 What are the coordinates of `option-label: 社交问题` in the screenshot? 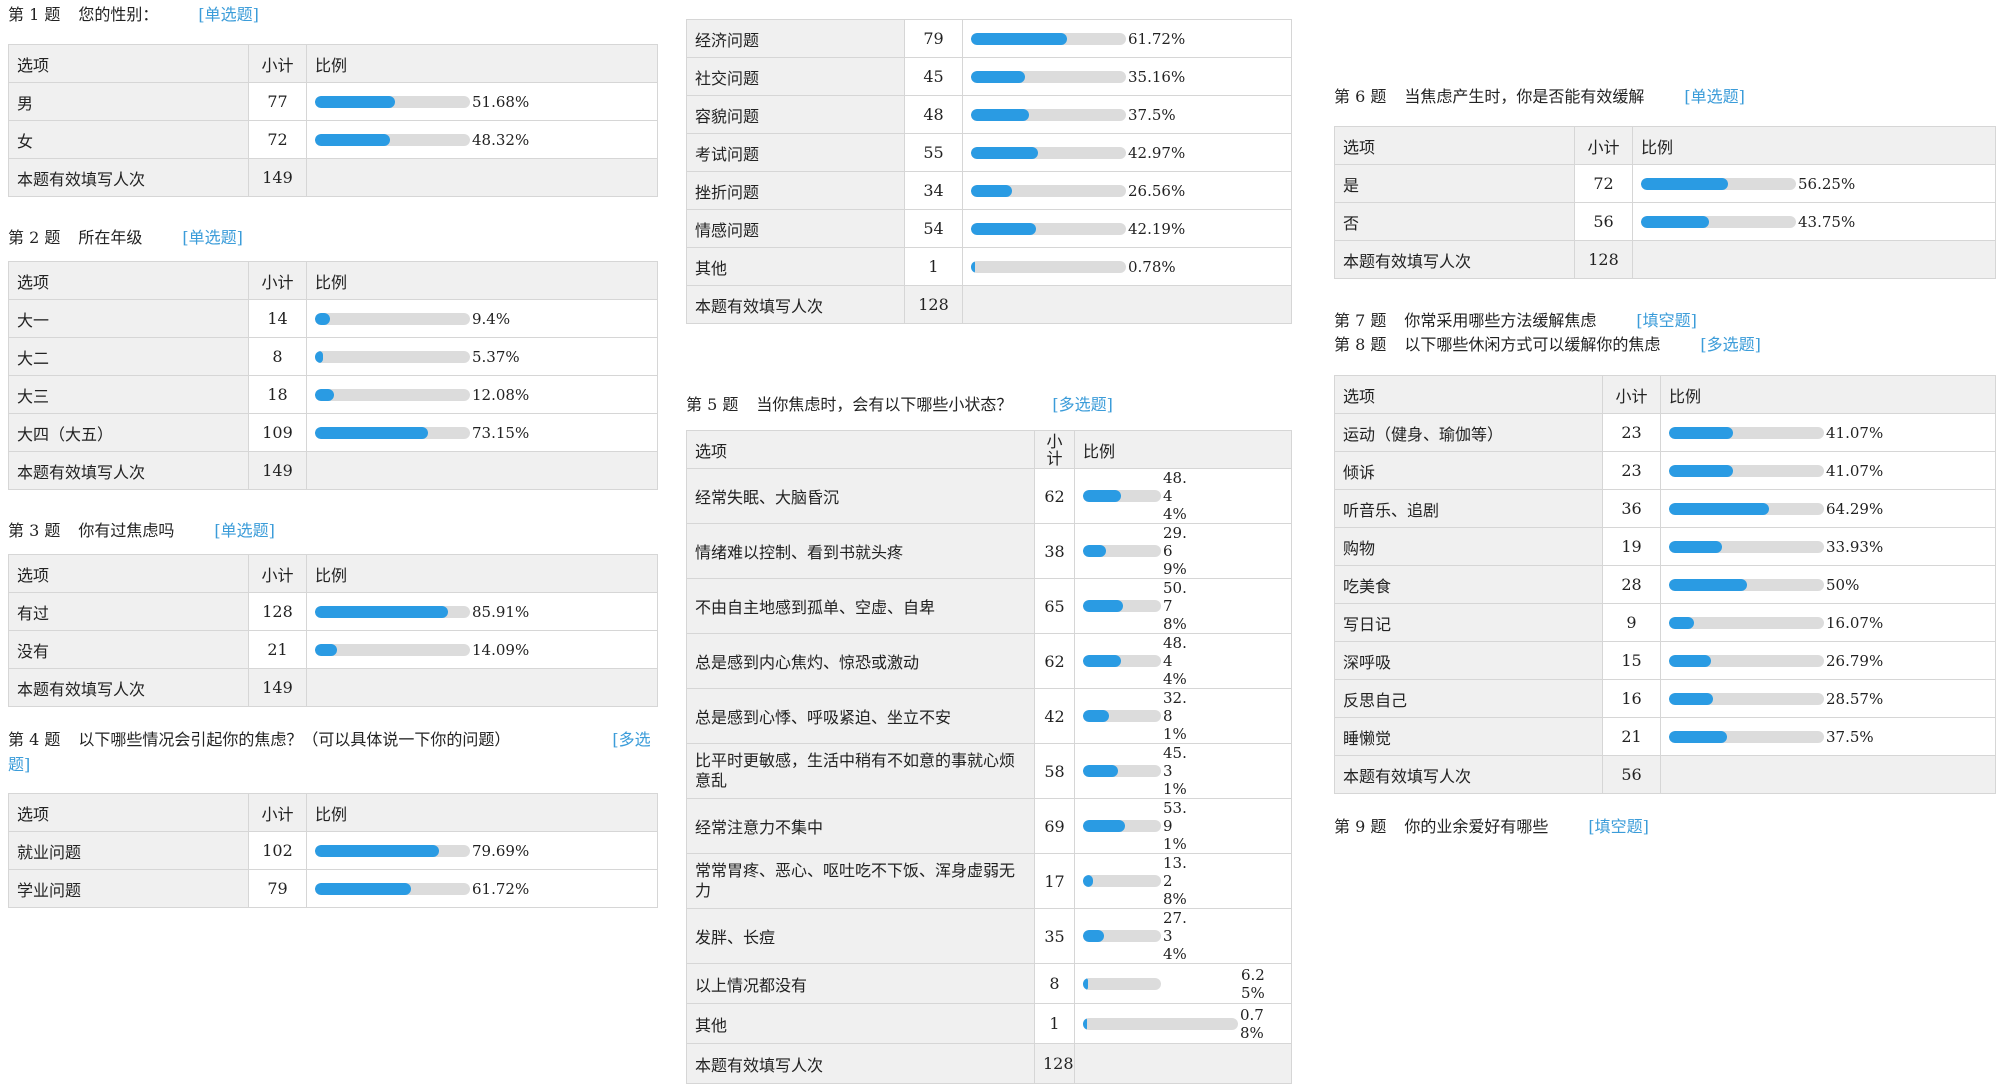 It's located at (795, 76).